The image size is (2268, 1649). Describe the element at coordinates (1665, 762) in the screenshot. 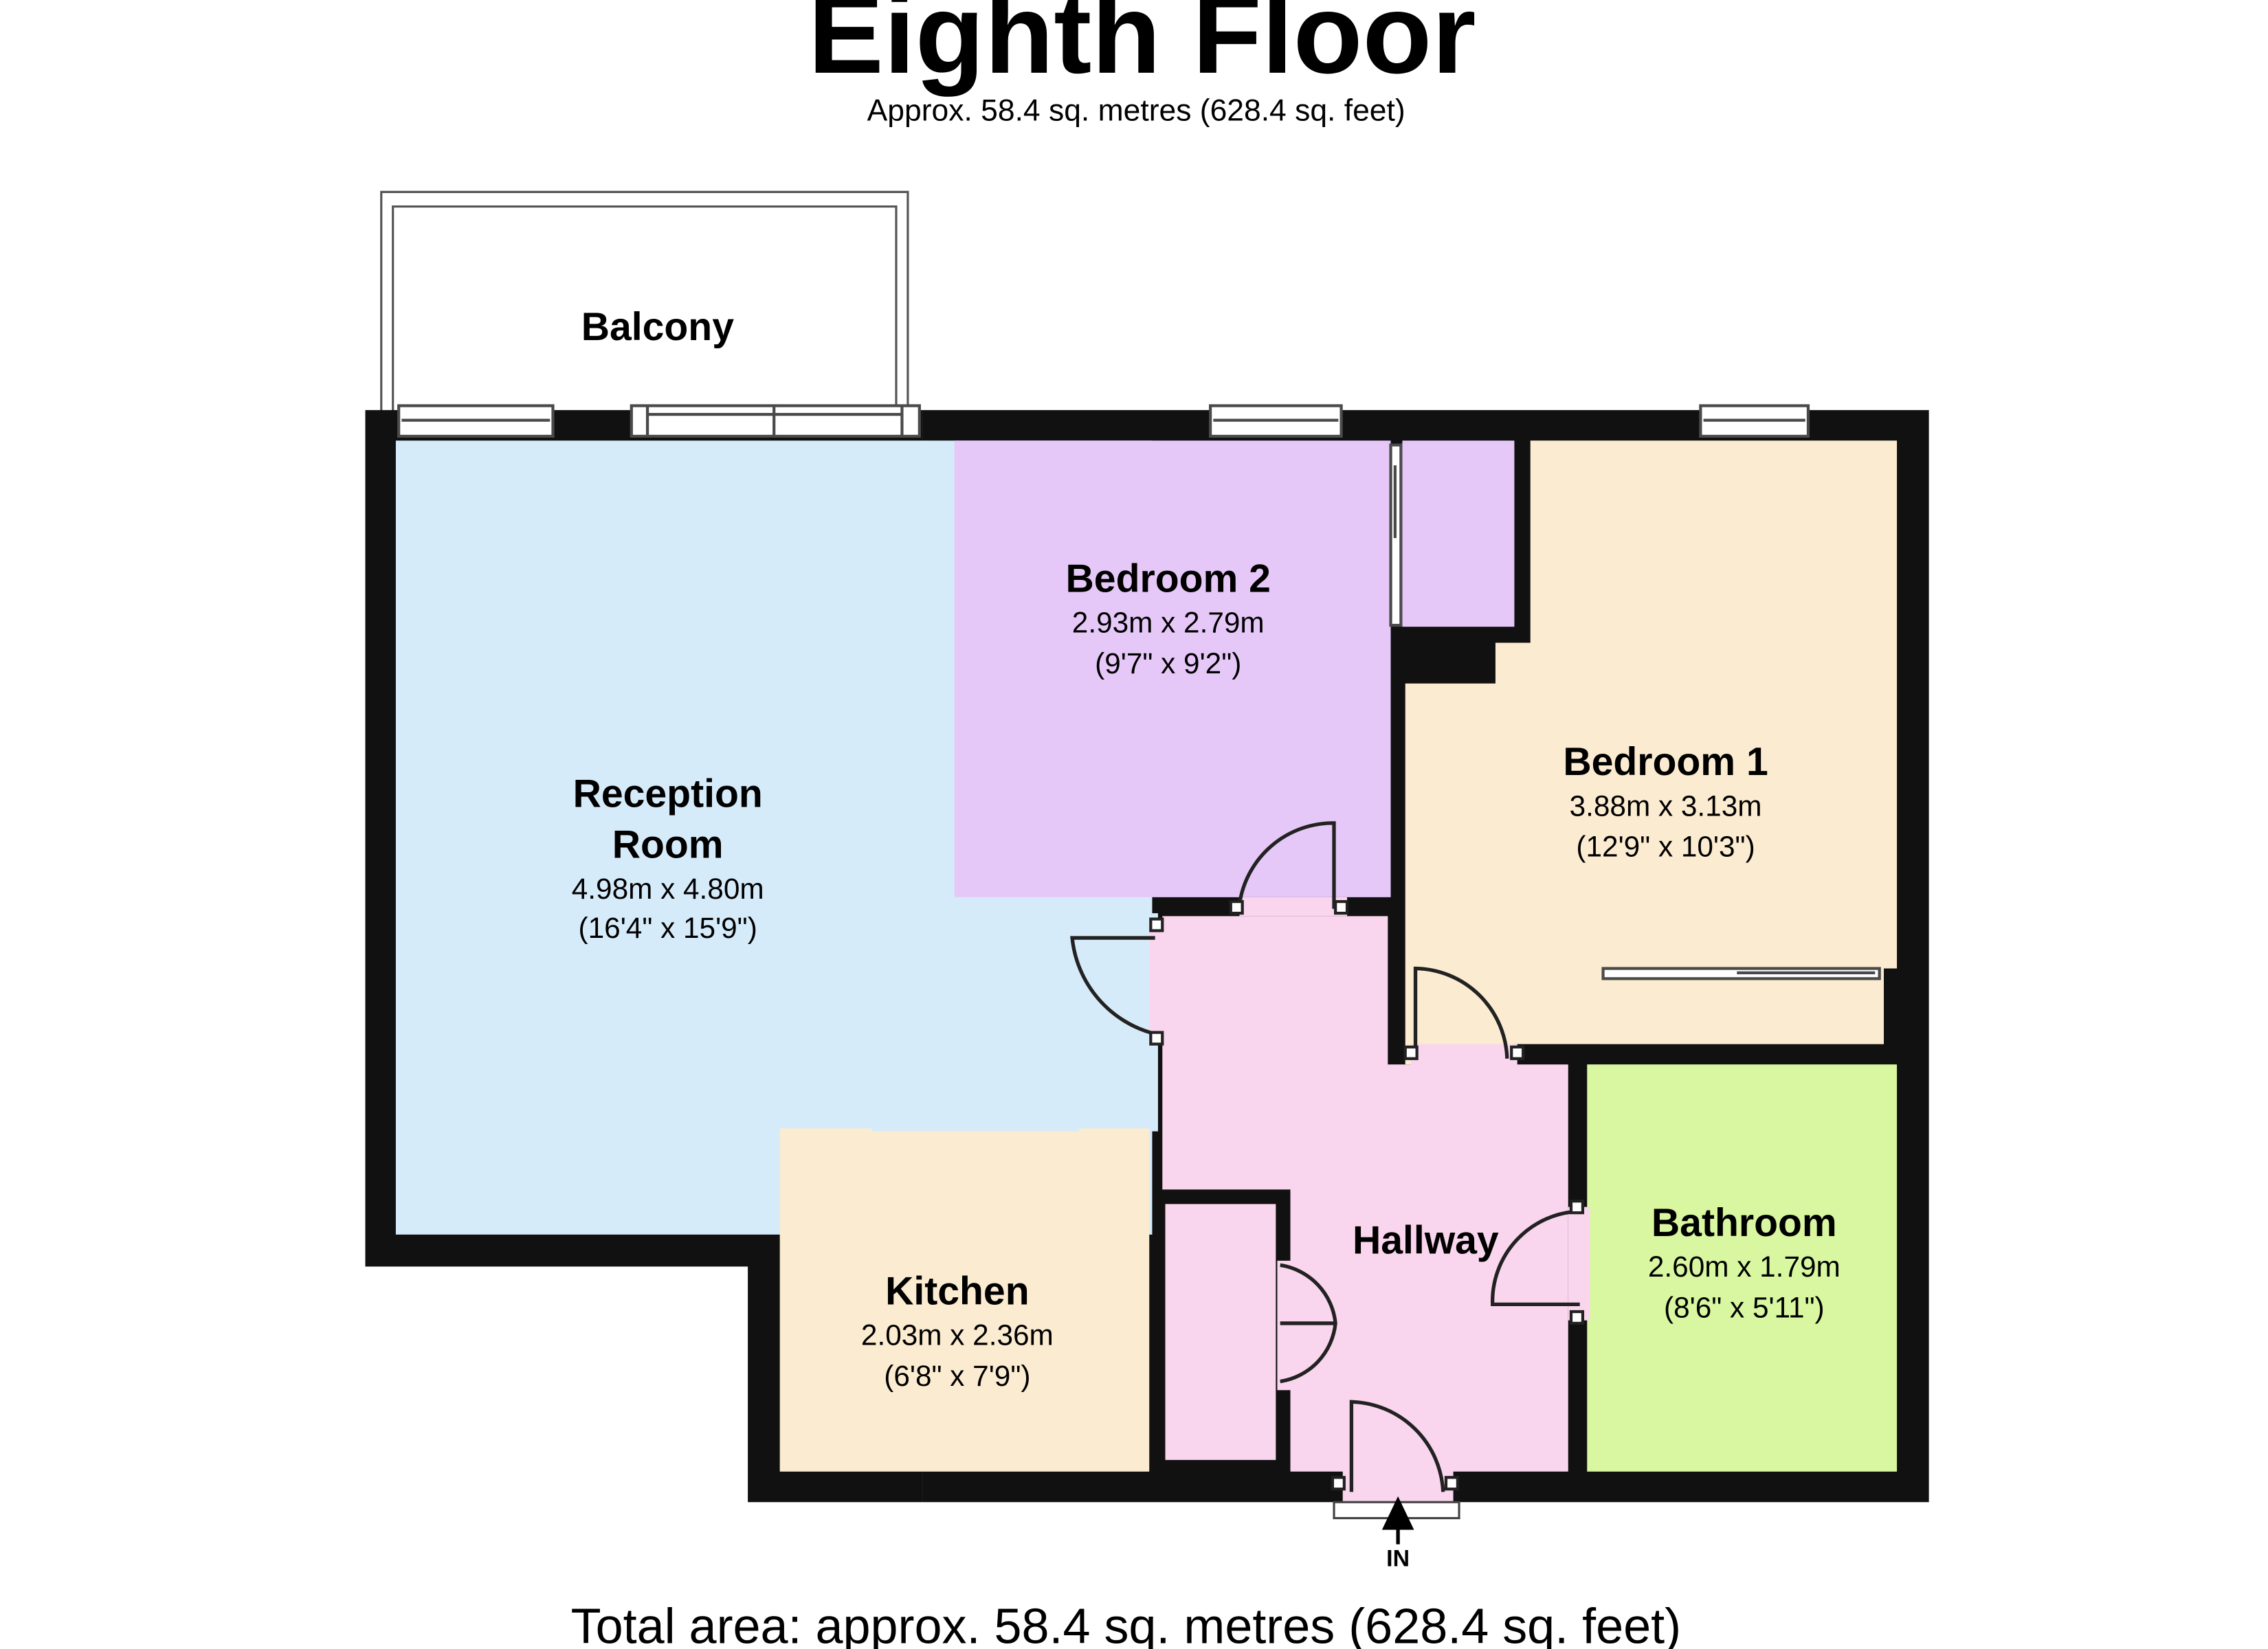

I see `bedroom-1-name: Bedroom 1` at that location.